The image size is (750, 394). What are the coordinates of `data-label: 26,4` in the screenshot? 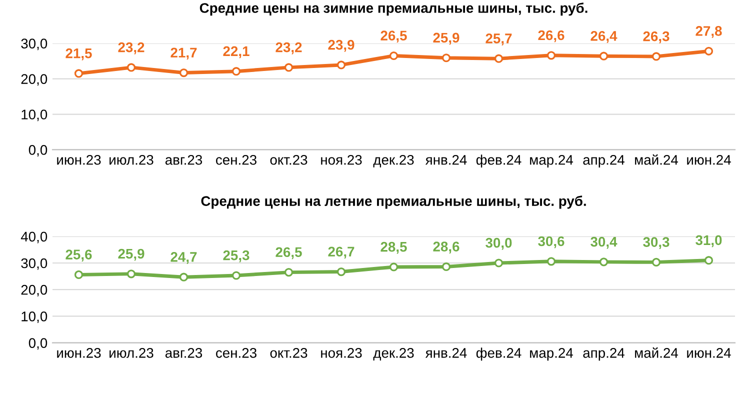 It's located at (604, 37).